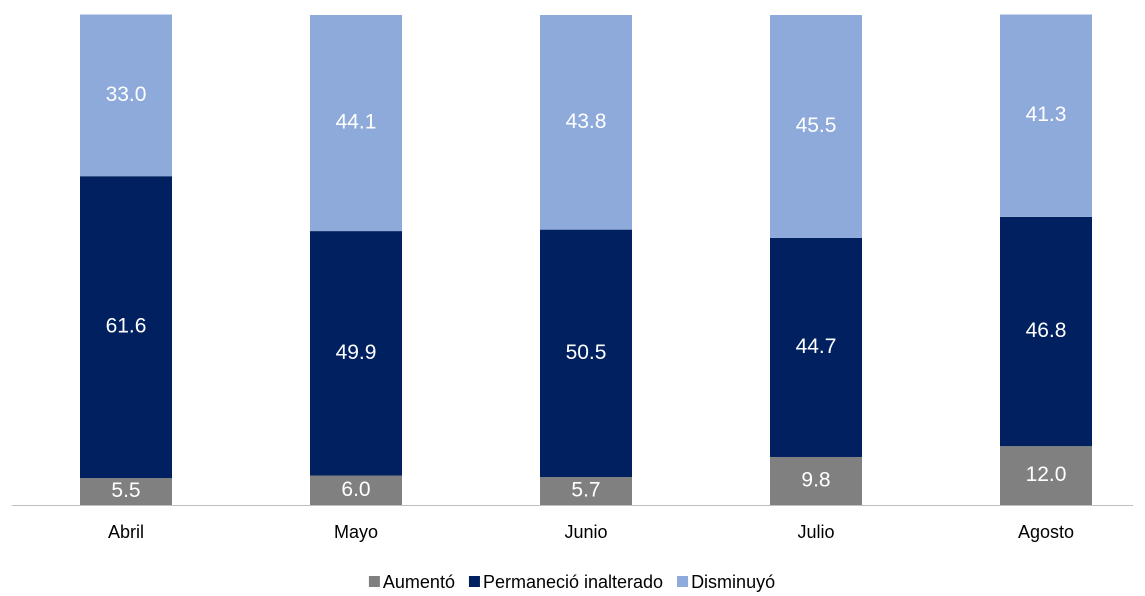 The image size is (1145, 596). I want to click on x-tick-label: Mayo, so click(356, 532).